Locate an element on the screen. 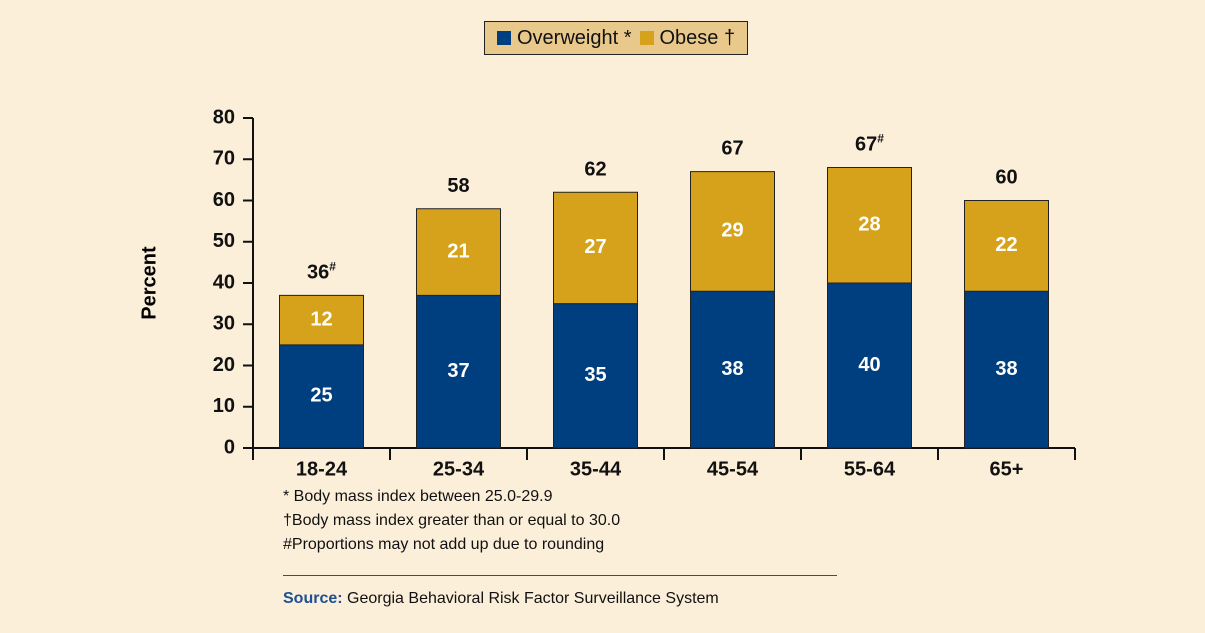 The image size is (1205, 633). x-tick-label: 65+ is located at coordinates (1007, 469).